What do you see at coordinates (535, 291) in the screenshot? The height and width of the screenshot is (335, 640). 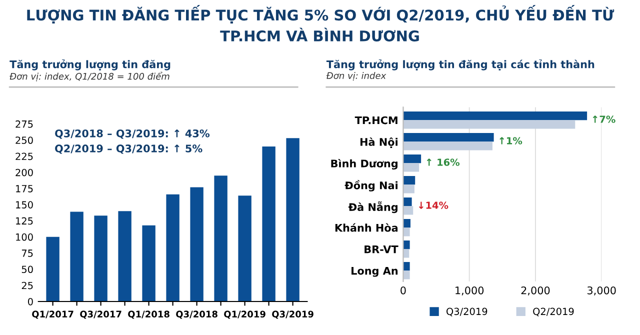 I see `x-tick-label: 2,000` at bounding box center [535, 291].